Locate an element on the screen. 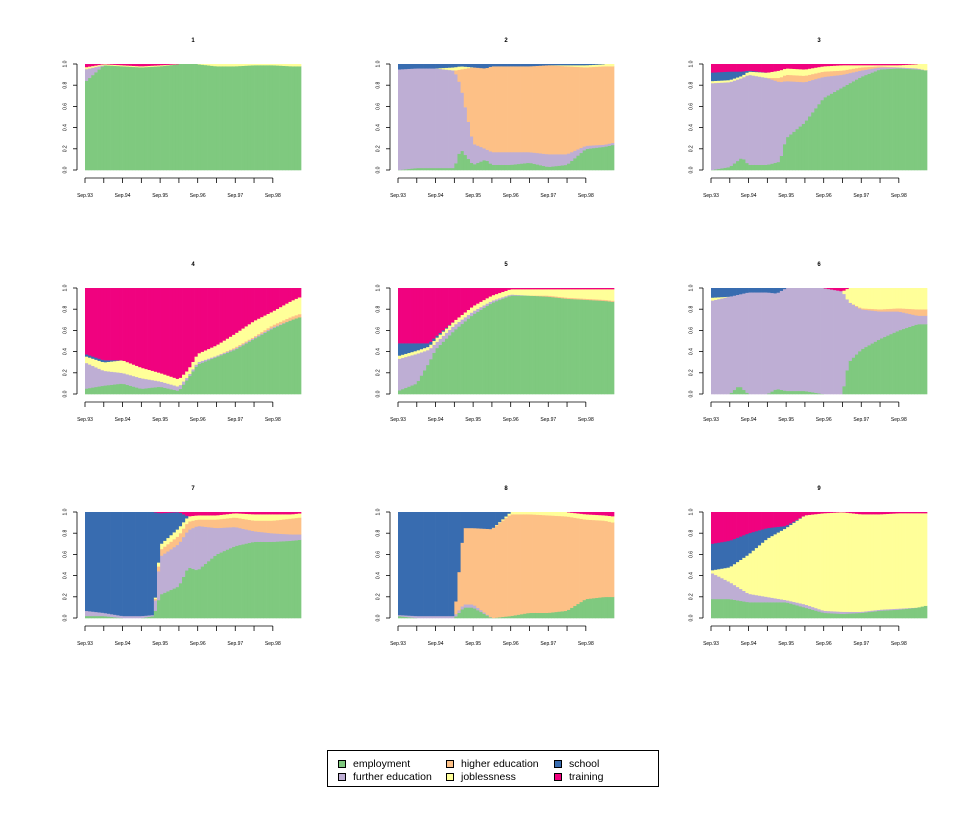 This screenshot has width=976, height=815. x-tick-label: Sep.93 is located at coordinates (398, 196).